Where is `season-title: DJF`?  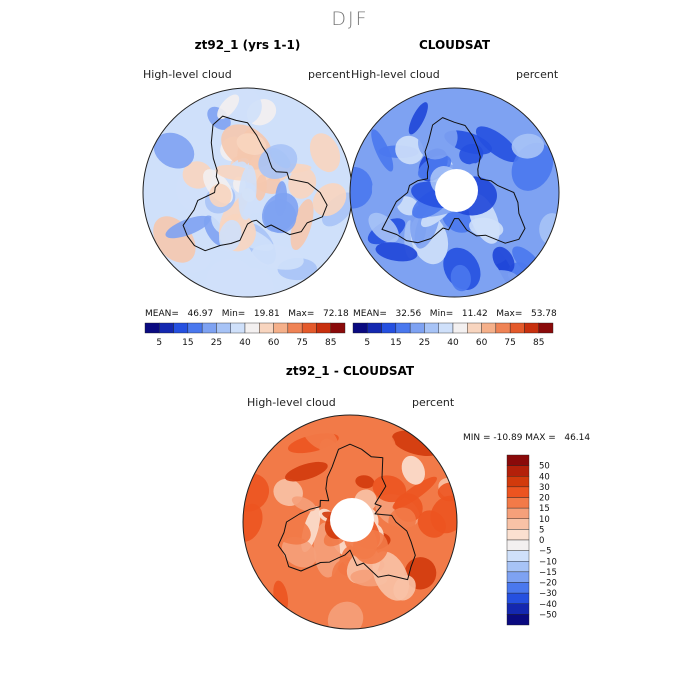 season-title: DJF is located at coordinates (350, 19).